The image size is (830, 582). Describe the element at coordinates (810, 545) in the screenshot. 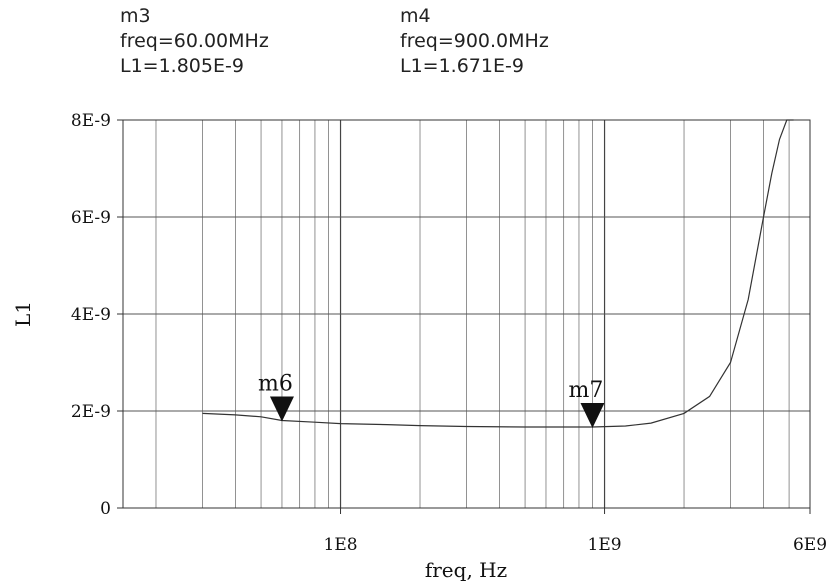

I see `x-tick-label: 6E9` at that location.